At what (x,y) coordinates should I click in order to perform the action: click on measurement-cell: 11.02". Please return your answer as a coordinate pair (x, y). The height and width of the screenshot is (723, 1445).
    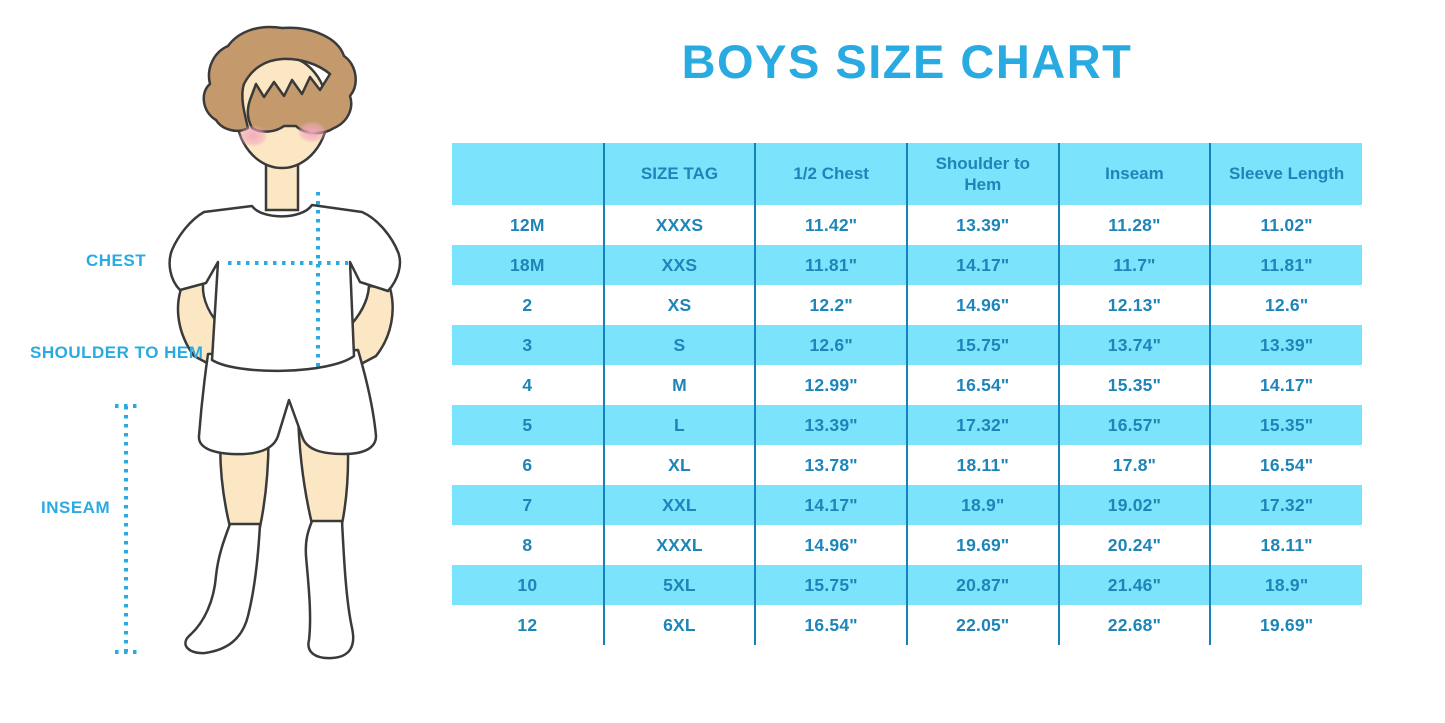
    Looking at the image, I should click on (1285, 225).